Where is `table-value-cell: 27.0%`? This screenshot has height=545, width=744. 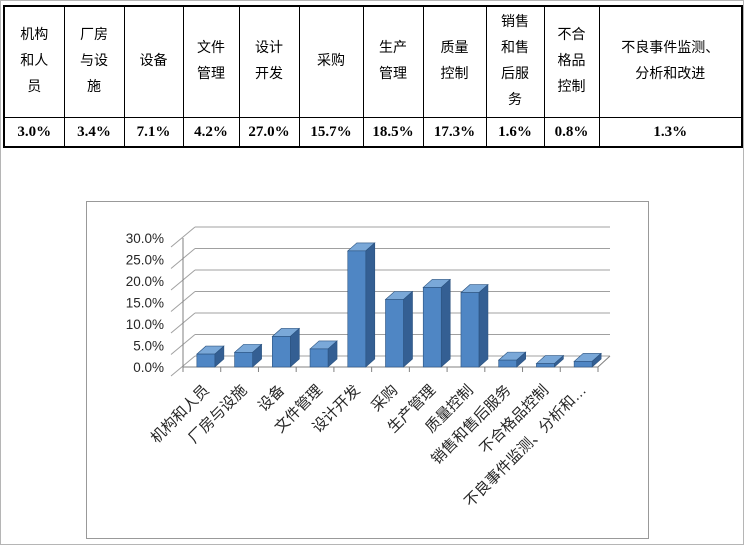
table-value-cell: 27.0% is located at coordinates (269, 132).